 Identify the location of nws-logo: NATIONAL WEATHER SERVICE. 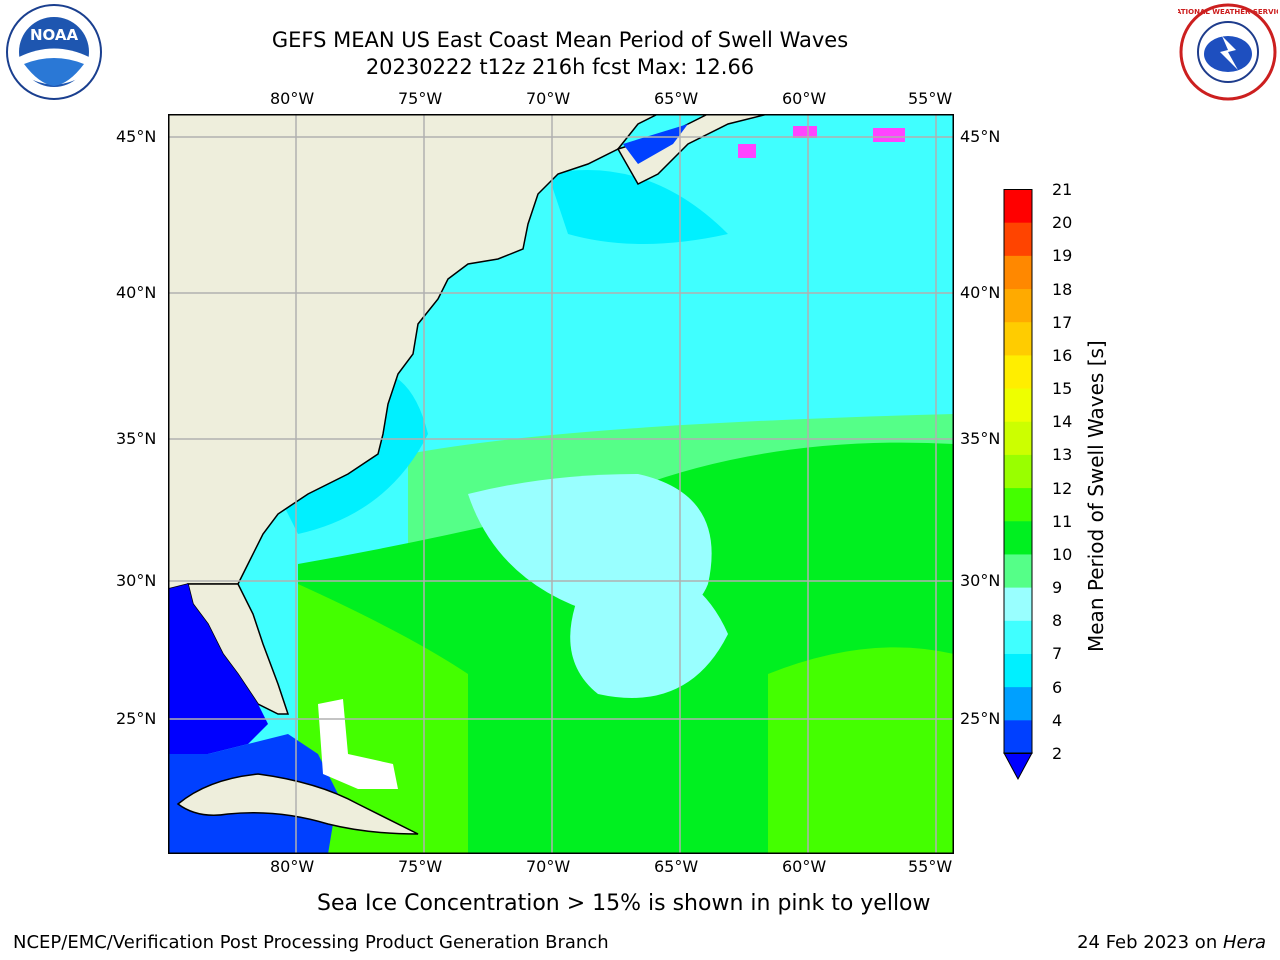
(1225, 52).